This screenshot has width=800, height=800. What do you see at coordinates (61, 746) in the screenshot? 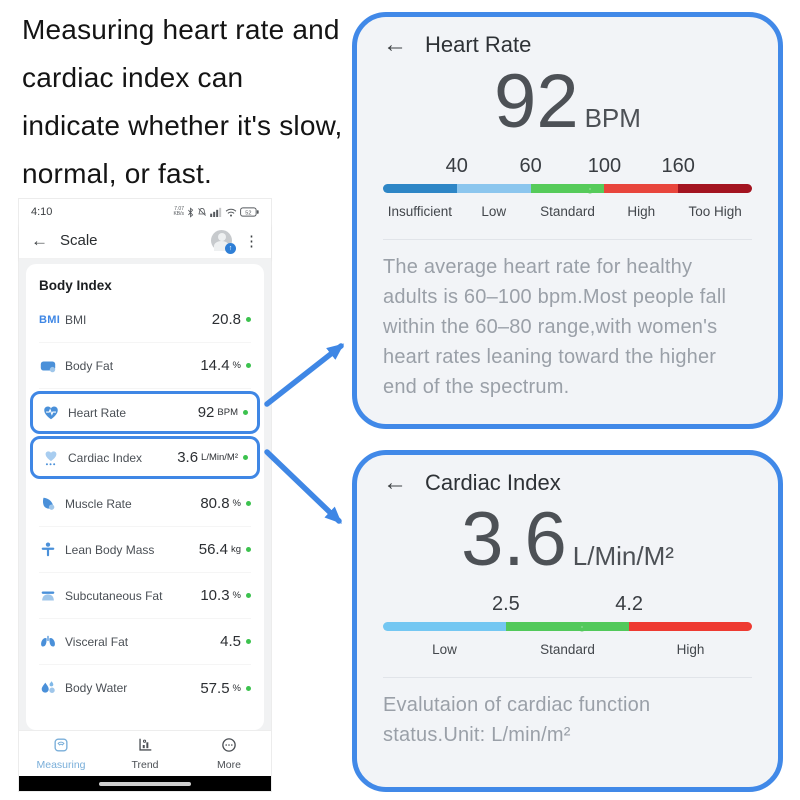
I see `measuring-icon` at bounding box center [61, 746].